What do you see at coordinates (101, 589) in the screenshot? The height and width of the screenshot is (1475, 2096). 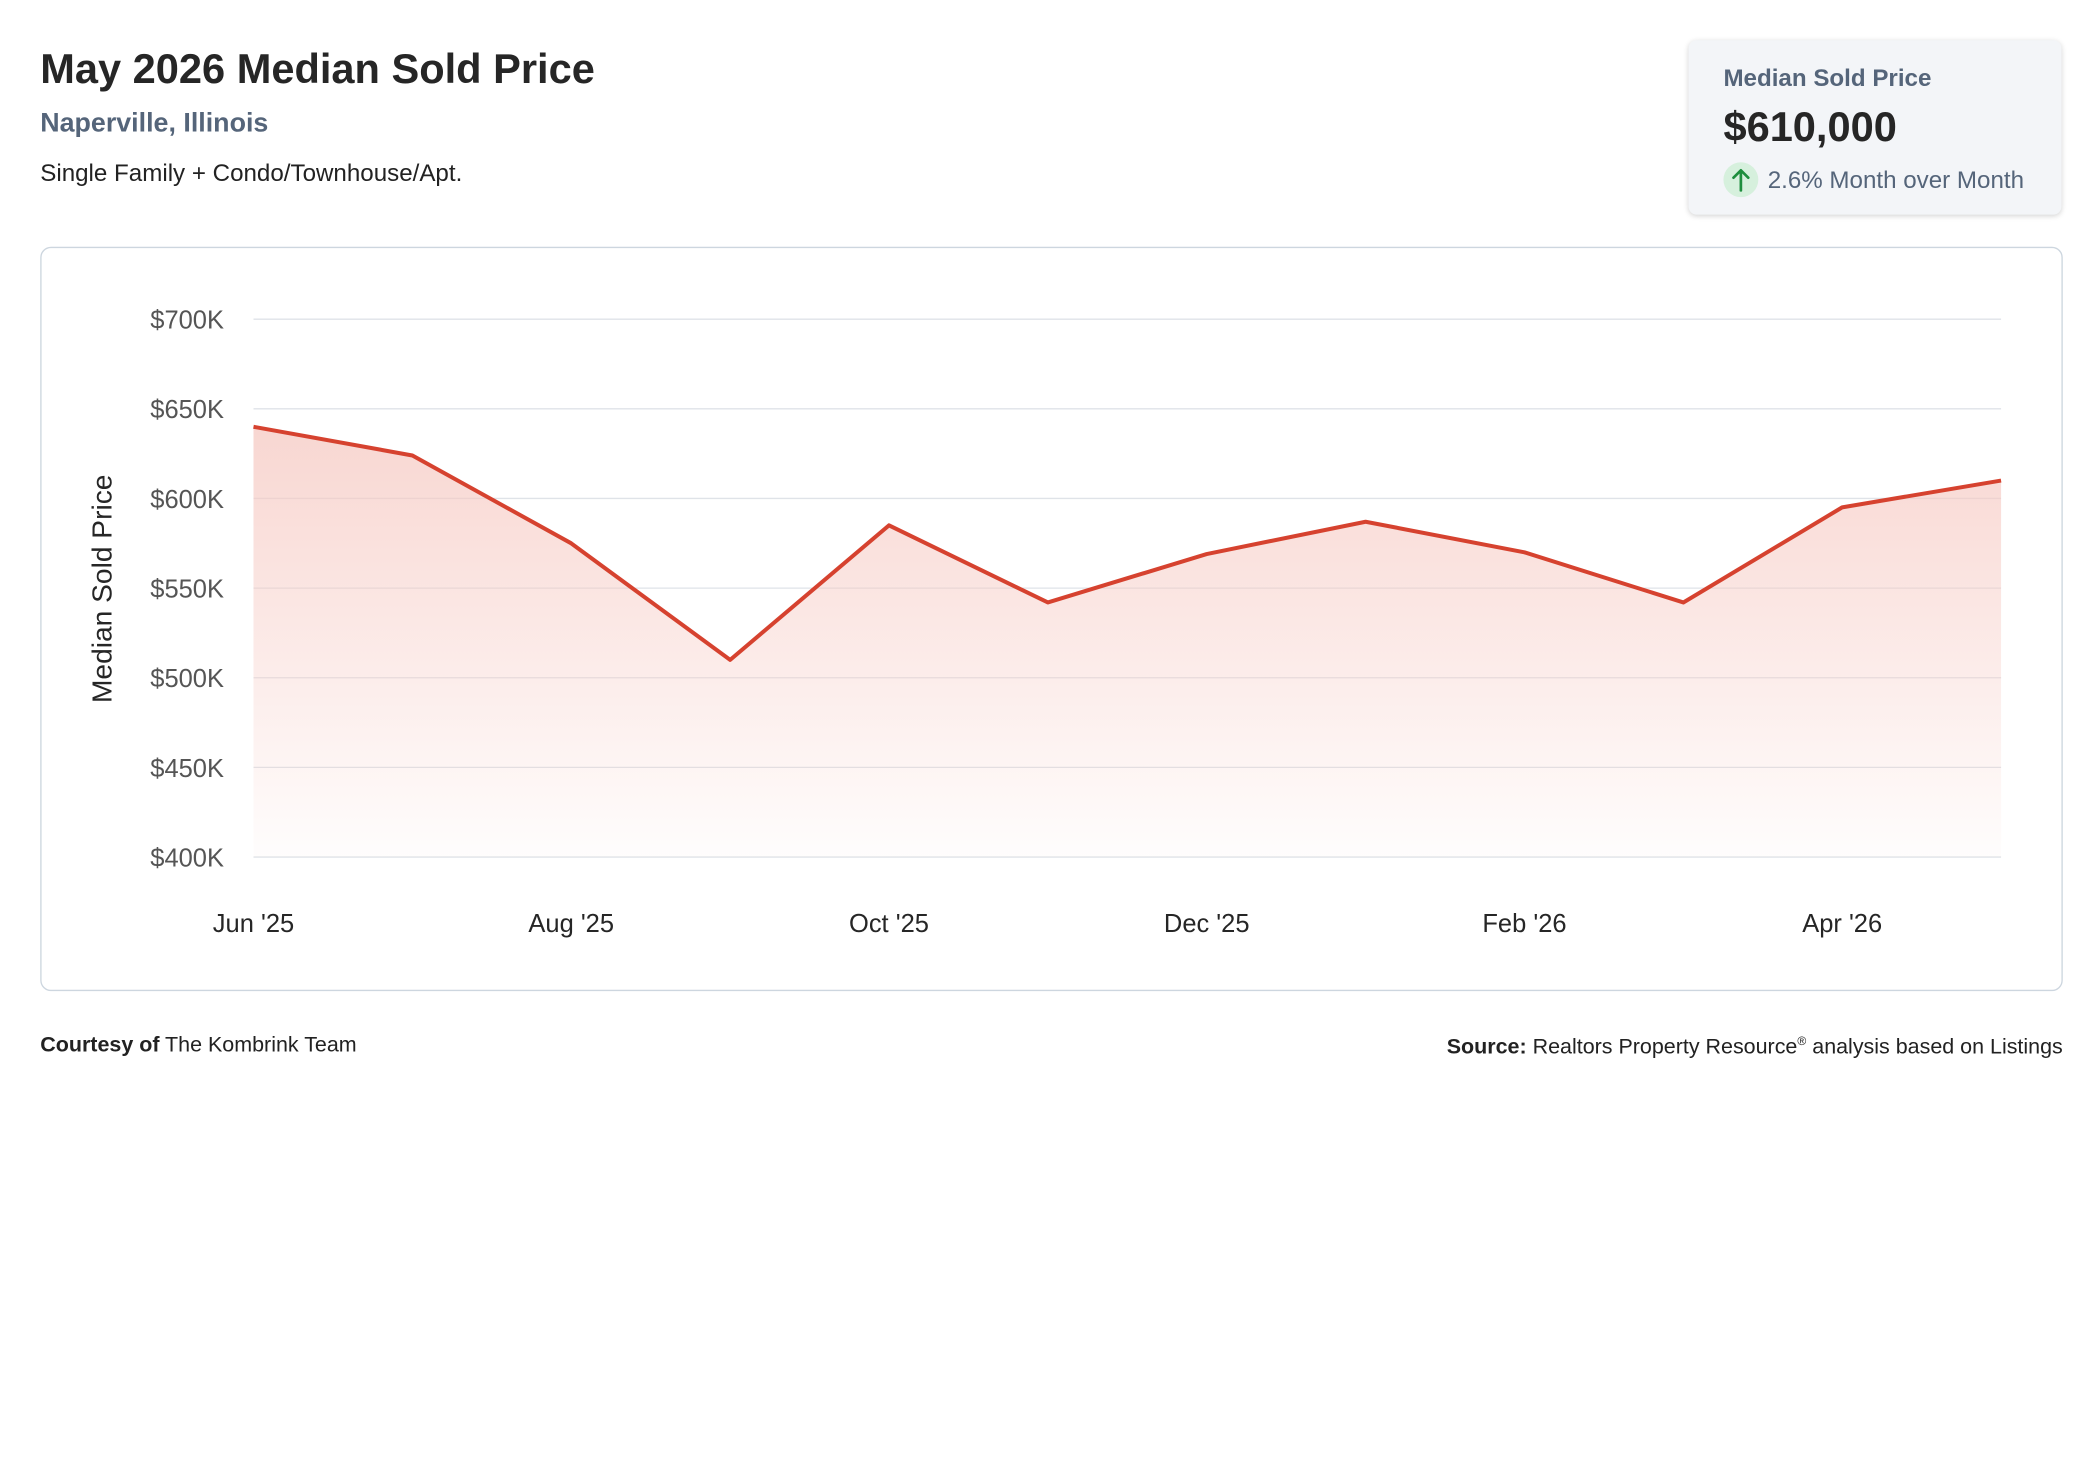 I see `y-axis-label: Median Sold Price` at bounding box center [101, 589].